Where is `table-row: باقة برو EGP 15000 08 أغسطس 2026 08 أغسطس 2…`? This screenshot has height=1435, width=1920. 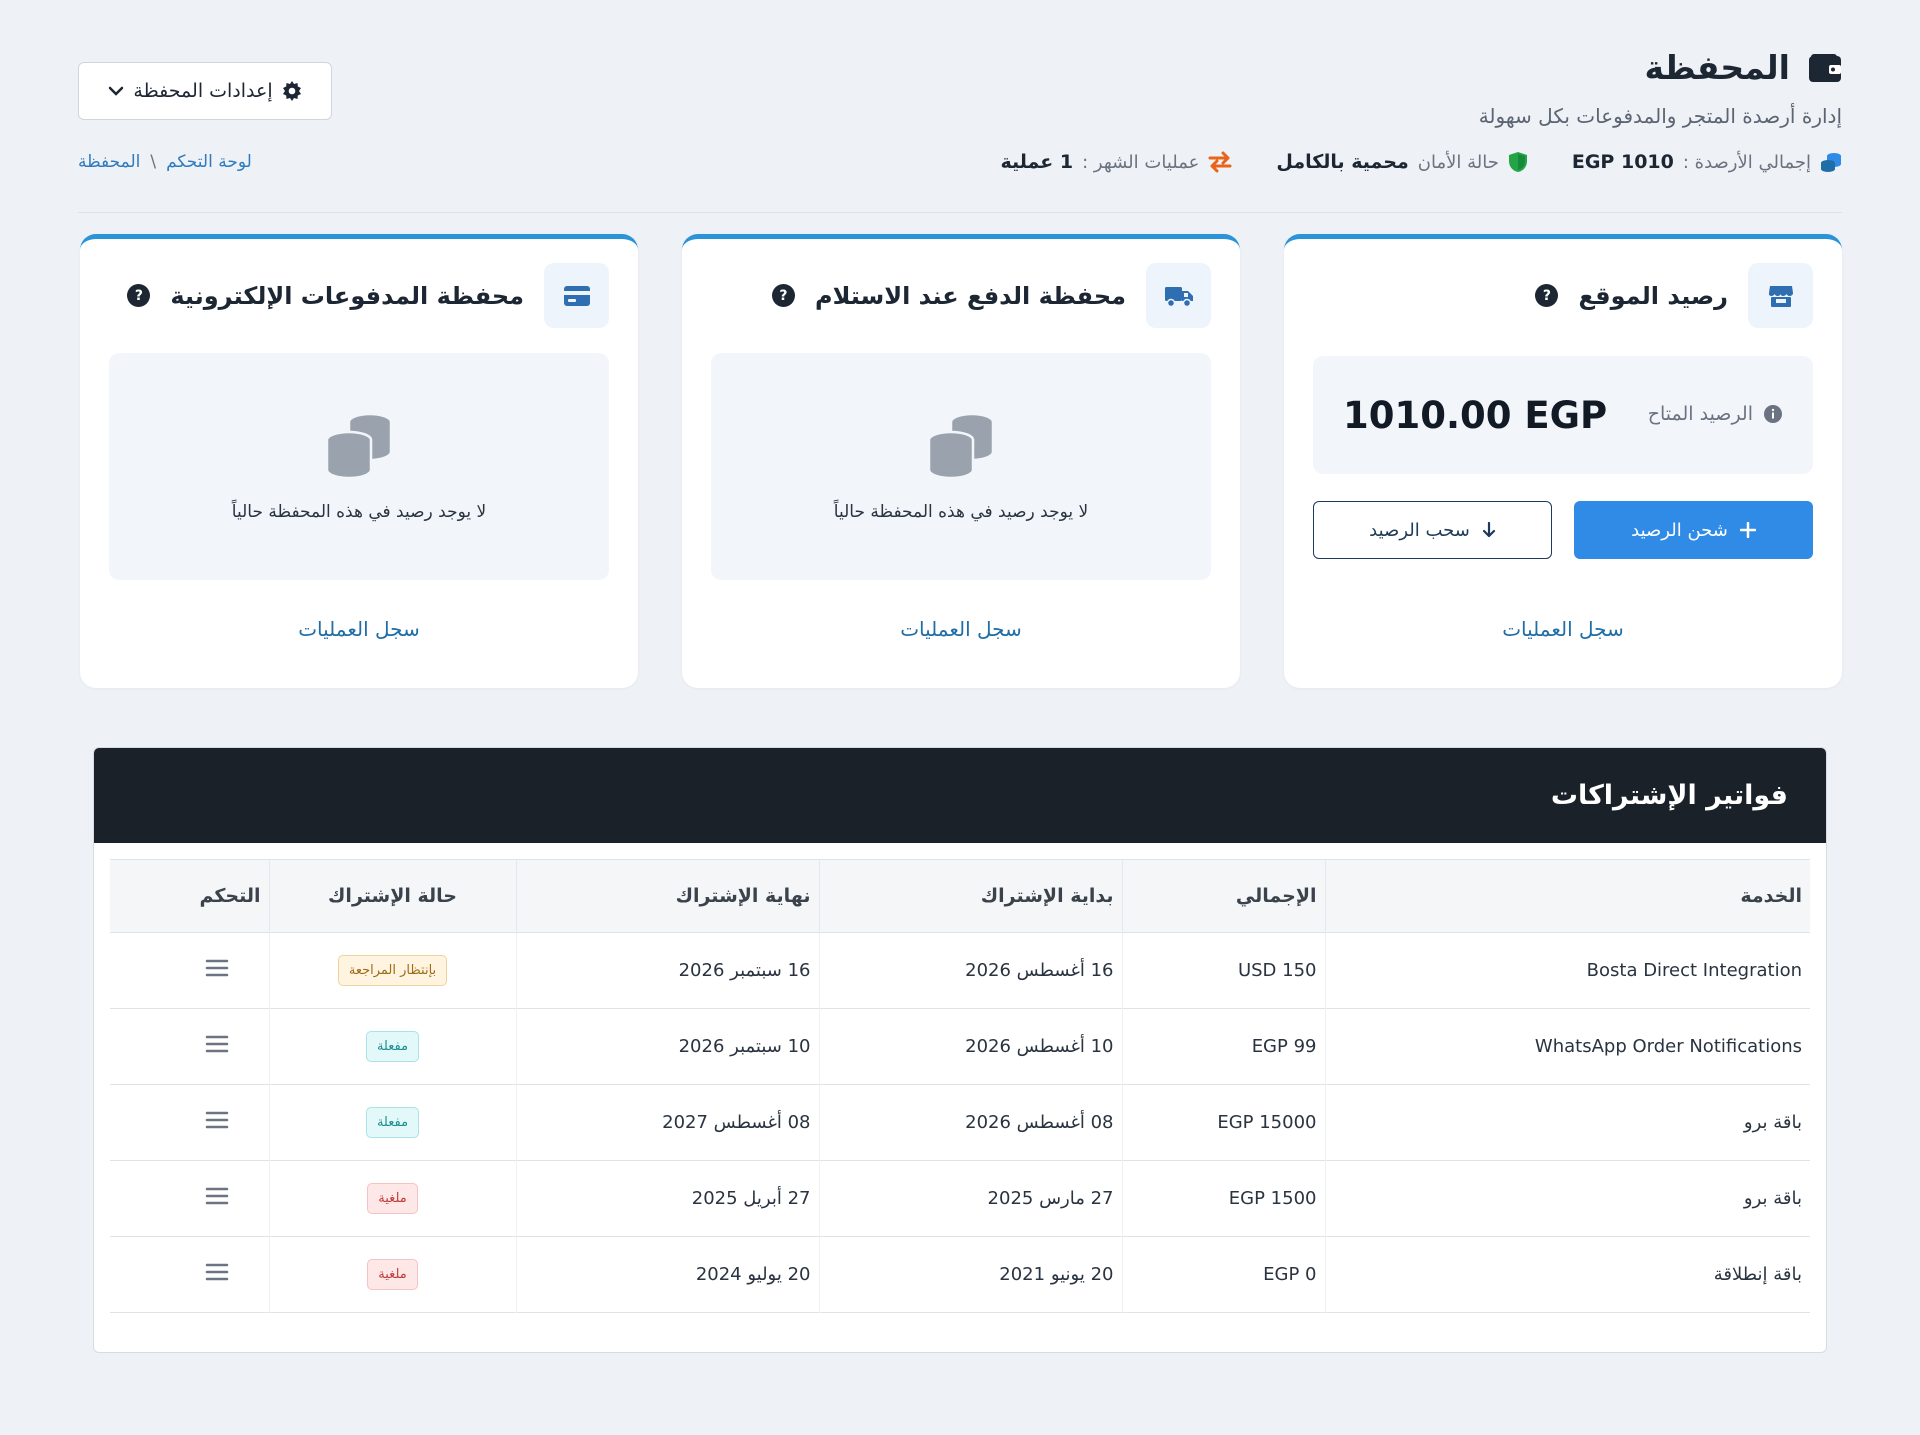 table-row: باقة برو EGP 15000 08 أغسطس 2026 08 أغسطس 2… is located at coordinates (960, 1122).